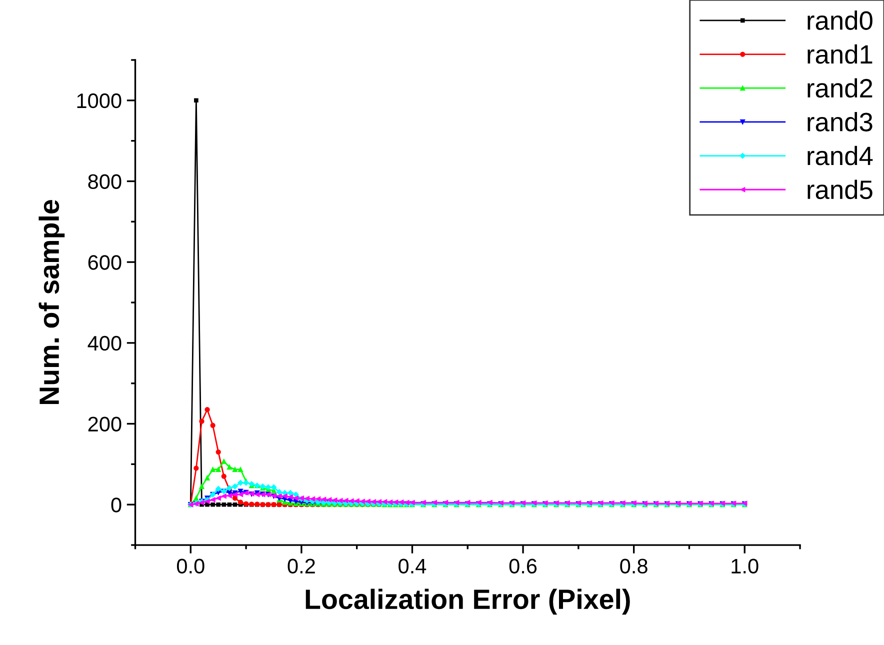 The height and width of the screenshot is (645, 884). What do you see at coordinates (745, 566) in the screenshot?
I see `x-tick-label: 1.0` at bounding box center [745, 566].